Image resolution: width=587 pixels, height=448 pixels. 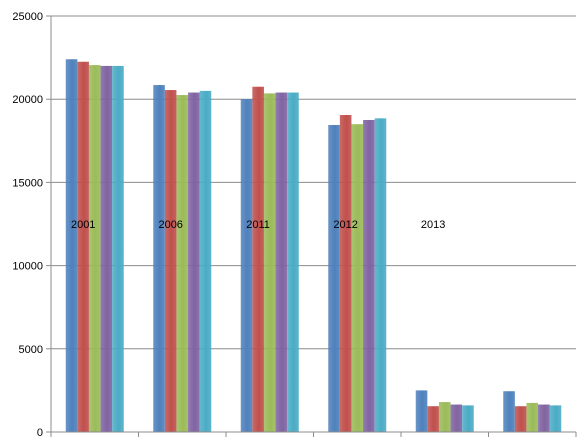 What do you see at coordinates (170, 261) in the screenshot?
I see `bar-series2-group2` at bounding box center [170, 261].